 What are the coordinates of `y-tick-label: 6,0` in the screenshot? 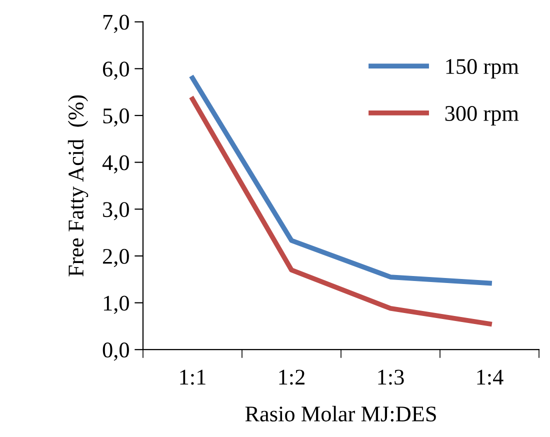 It's located at (115, 71).